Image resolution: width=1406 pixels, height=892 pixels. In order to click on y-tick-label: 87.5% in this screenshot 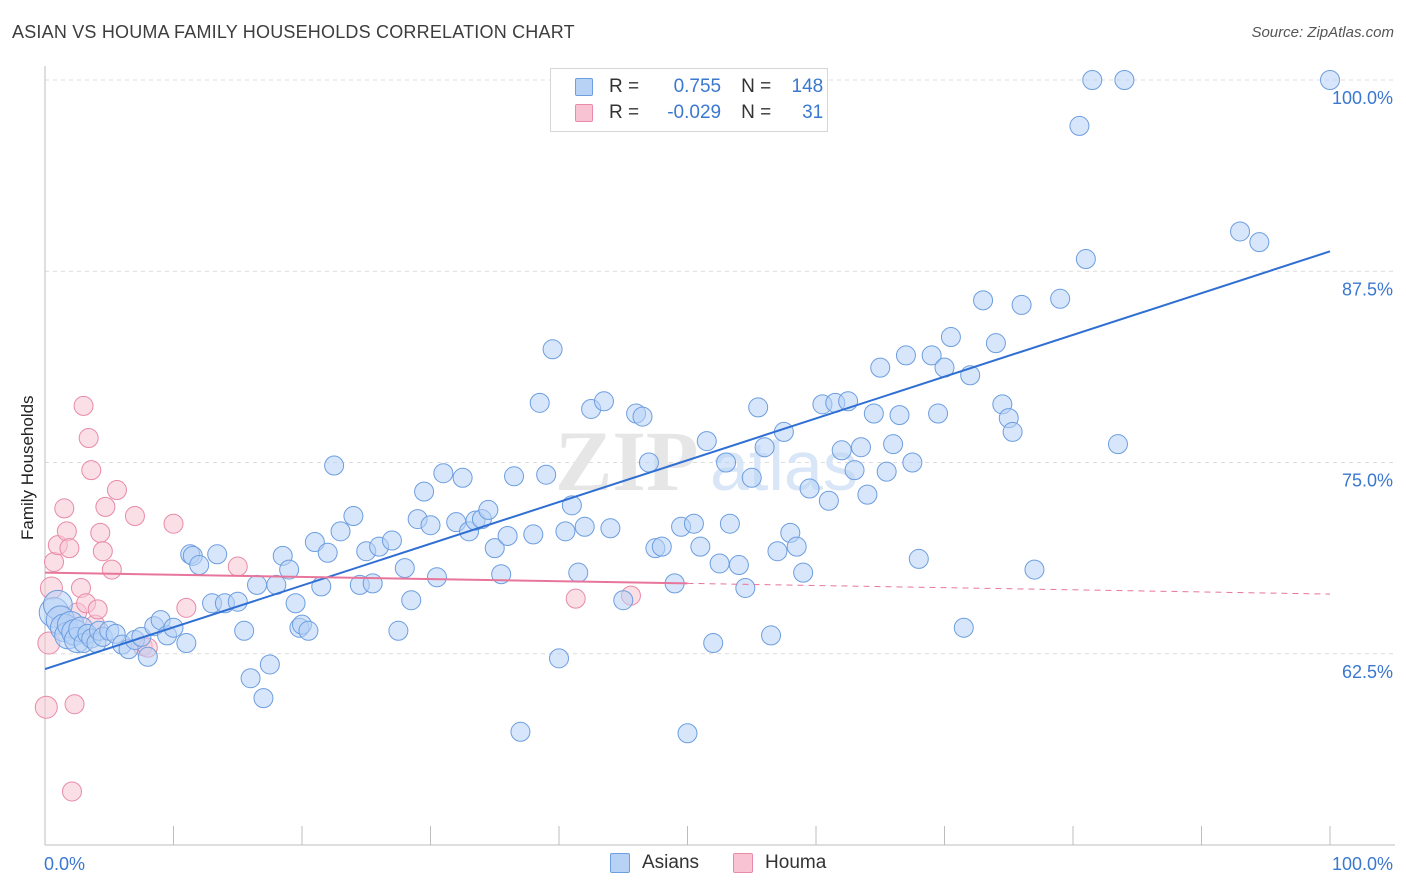, I will do `click(1367, 289)`.